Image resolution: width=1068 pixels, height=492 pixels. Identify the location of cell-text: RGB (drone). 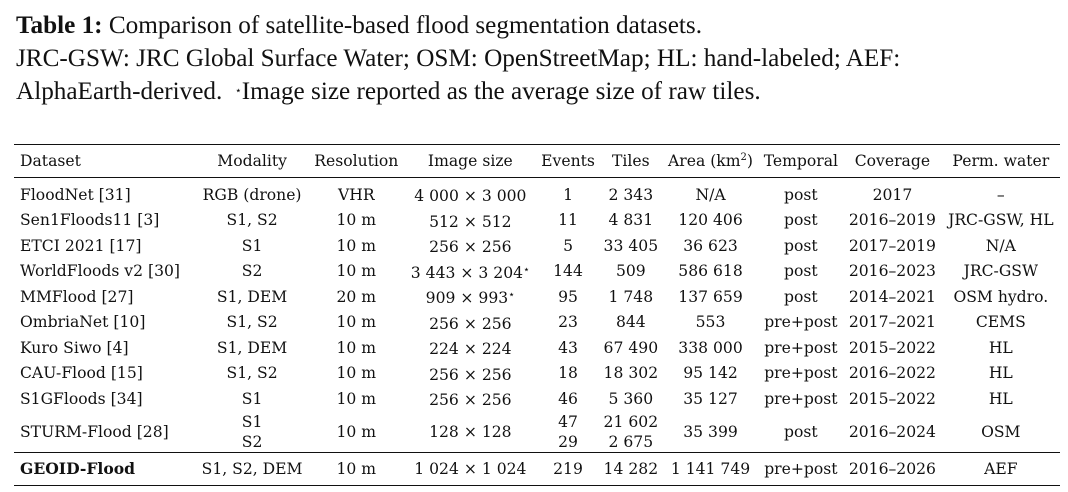
(252, 194).